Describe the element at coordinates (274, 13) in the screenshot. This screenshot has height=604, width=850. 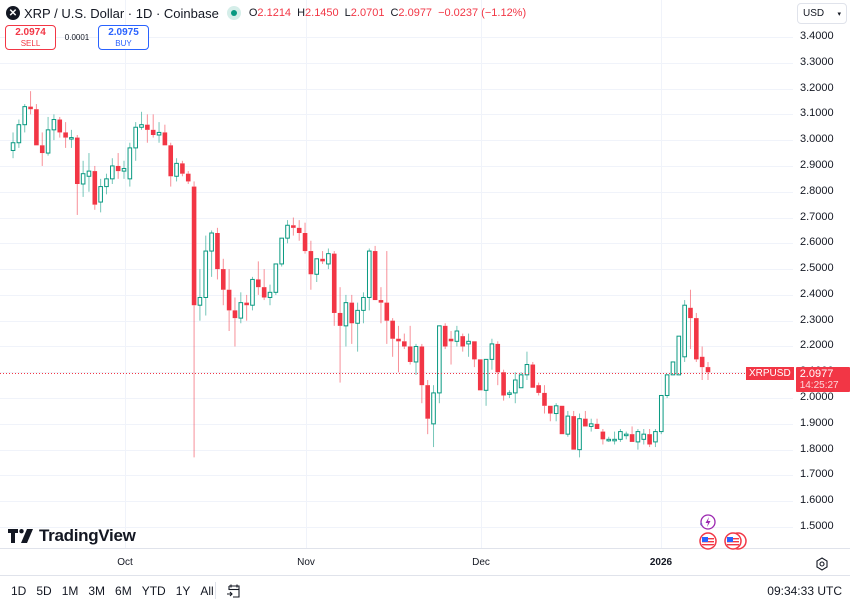
I see `open-value: 2.1214` at that location.